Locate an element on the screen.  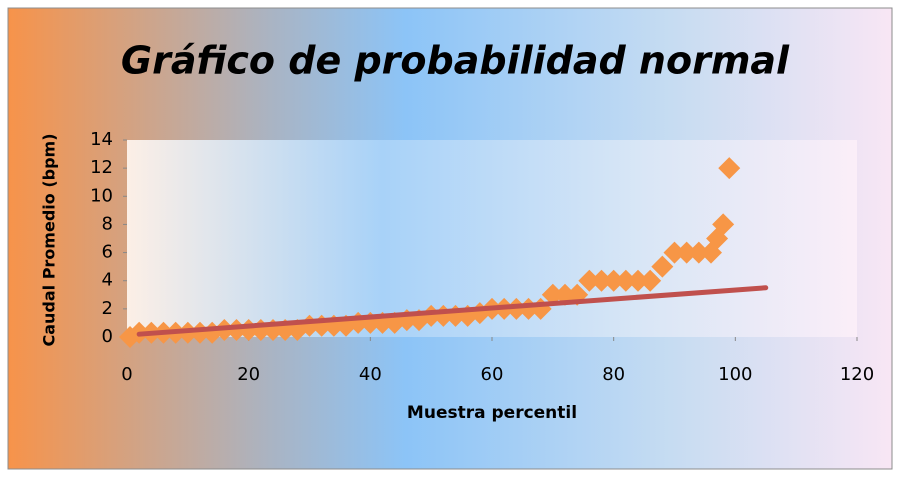
y-tick-label: 4 is located at coordinates (107, 280).